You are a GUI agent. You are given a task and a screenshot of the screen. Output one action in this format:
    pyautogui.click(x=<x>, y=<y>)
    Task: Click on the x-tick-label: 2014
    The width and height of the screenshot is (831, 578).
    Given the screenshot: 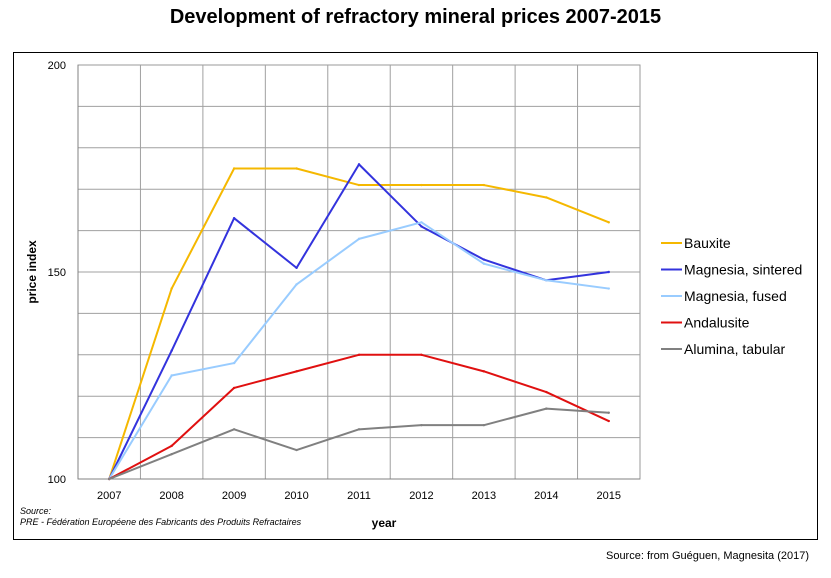 What is the action you would take?
    pyautogui.click(x=546, y=496)
    